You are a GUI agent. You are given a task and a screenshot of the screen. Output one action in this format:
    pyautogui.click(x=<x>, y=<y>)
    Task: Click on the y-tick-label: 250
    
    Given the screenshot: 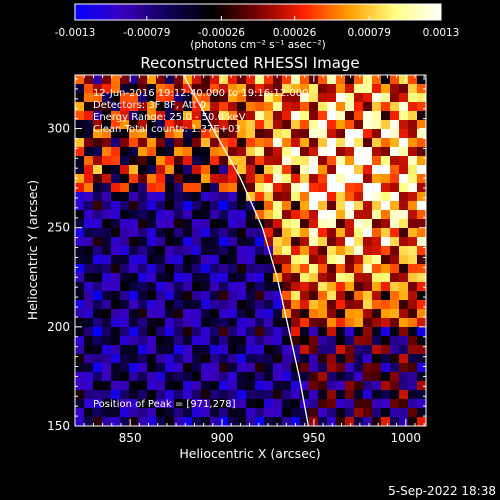 What is the action you would take?
    pyautogui.click(x=58, y=228)
    